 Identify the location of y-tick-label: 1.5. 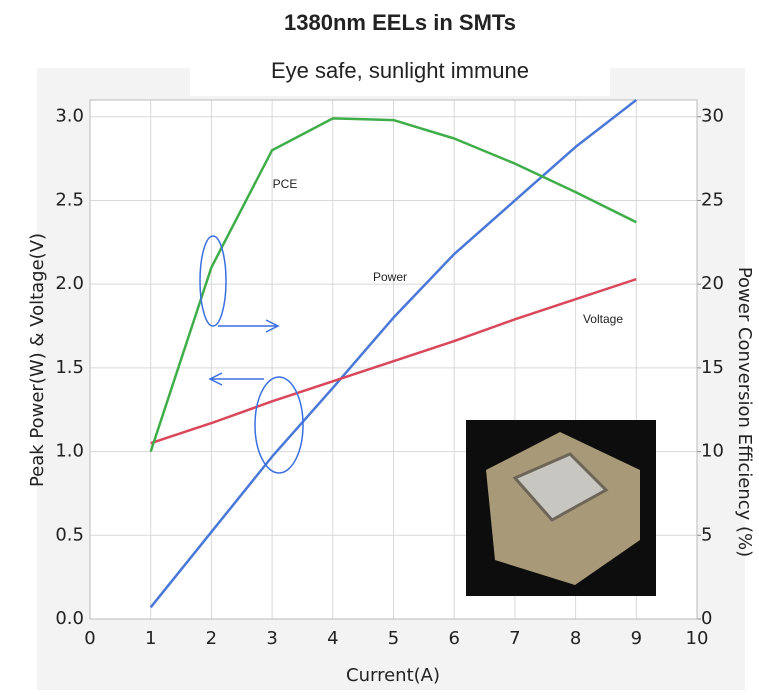
(69, 367).